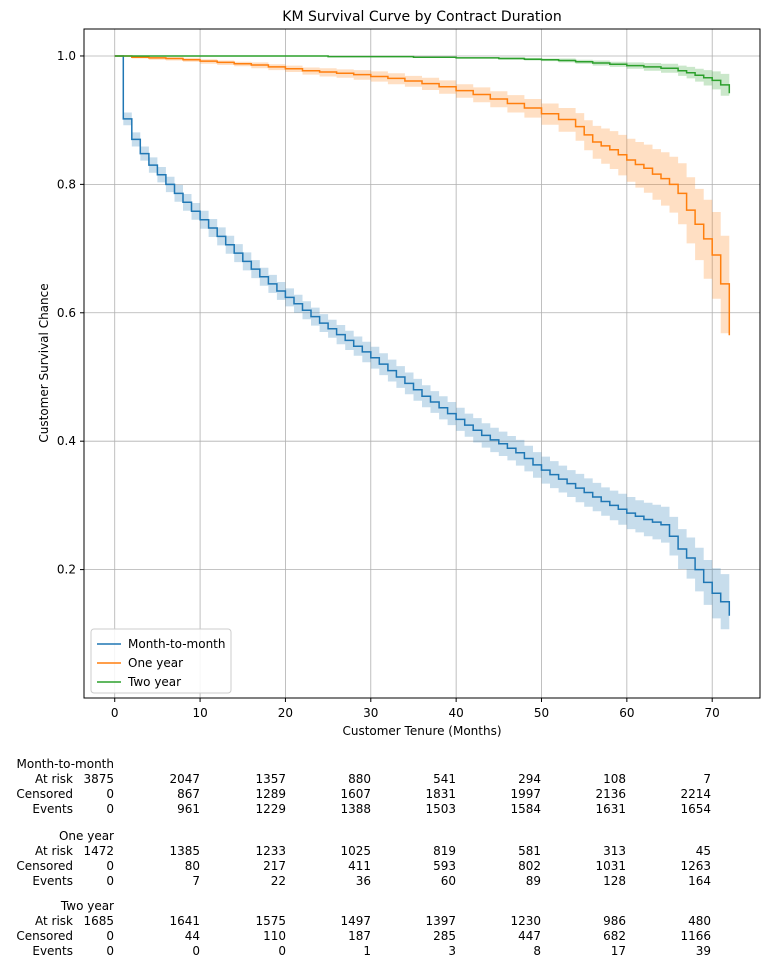 Image resolution: width=768 pixels, height=977 pixels. I want to click on risk-cell: 39, so click(703, 951).